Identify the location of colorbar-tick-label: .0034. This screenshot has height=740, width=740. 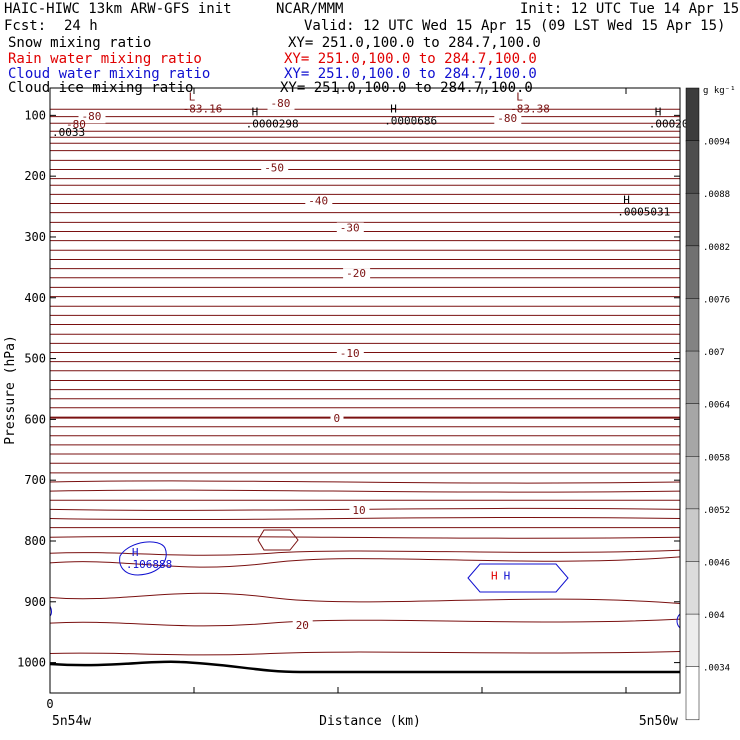
(716, 669).